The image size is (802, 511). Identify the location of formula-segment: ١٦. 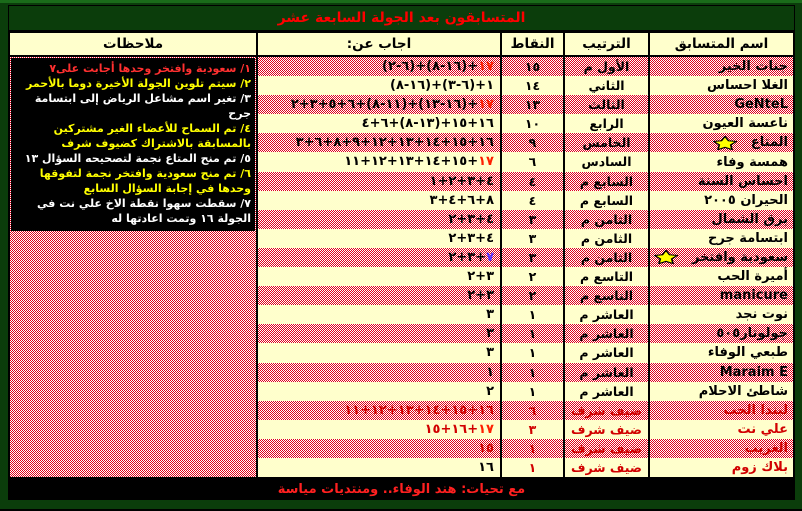
(486, 467).